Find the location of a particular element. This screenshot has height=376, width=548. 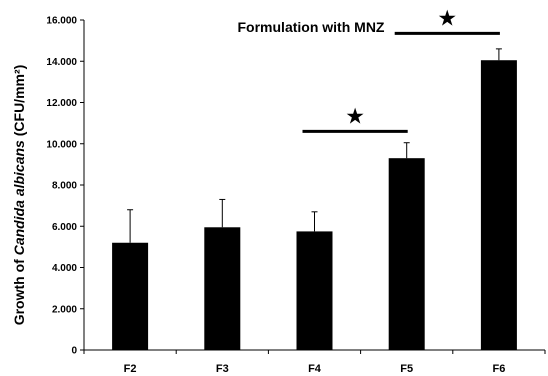

significance-annotations: ★★ is located at coordinates (401, 69).